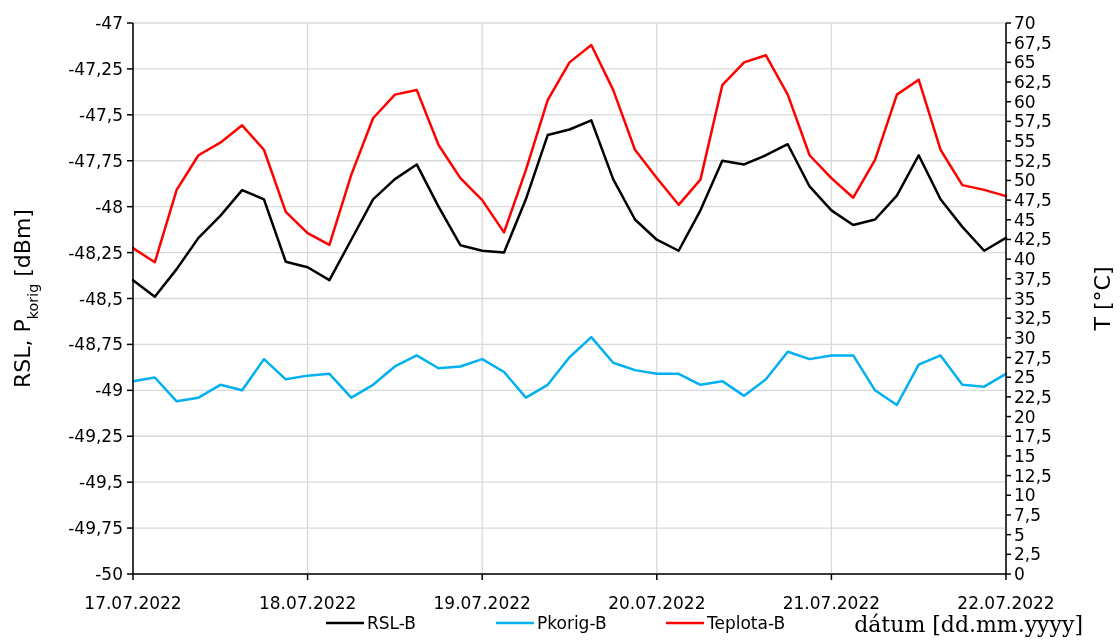 This screenshot has width=1120, height=641. I want to click on y2-tick-label: 42,5, so click(1033, 239).